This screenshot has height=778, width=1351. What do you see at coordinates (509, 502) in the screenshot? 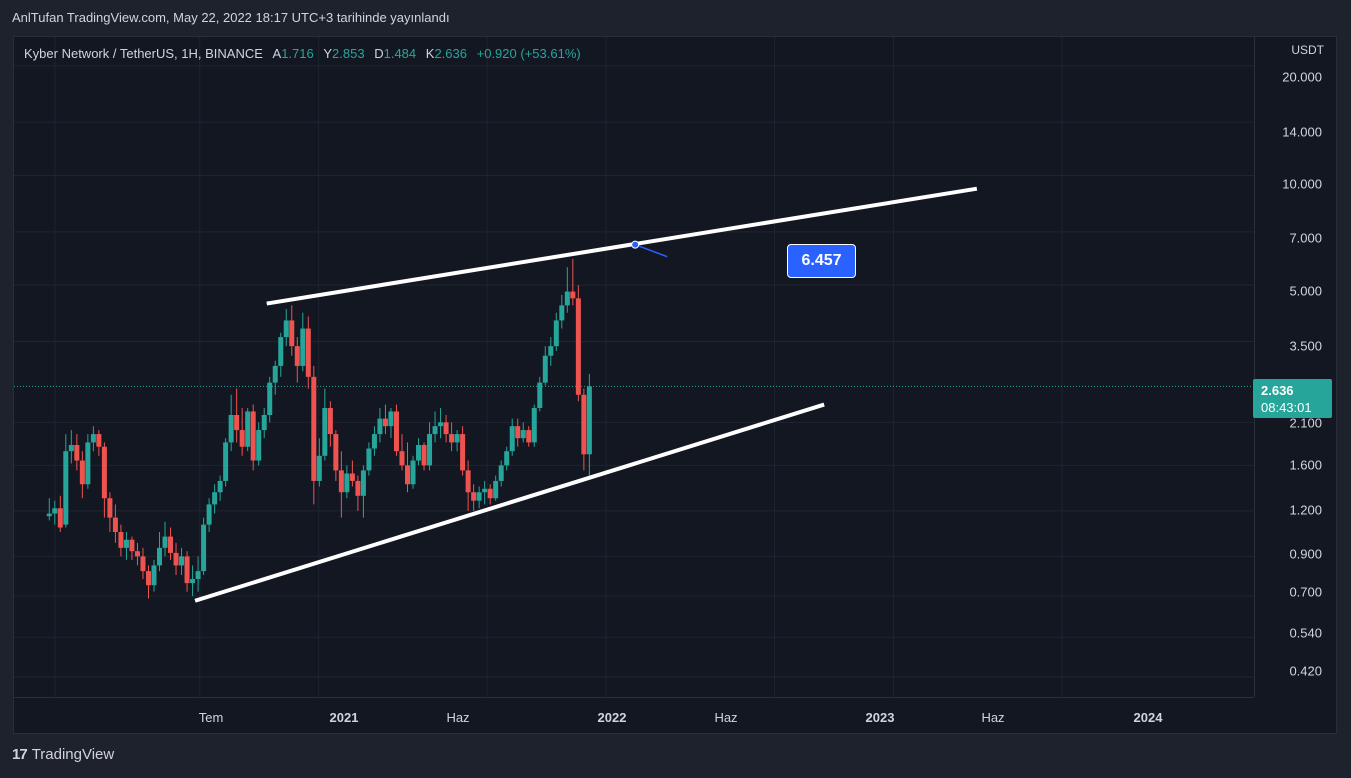
I see `lower-trendline` at bounding box center [509, 502].